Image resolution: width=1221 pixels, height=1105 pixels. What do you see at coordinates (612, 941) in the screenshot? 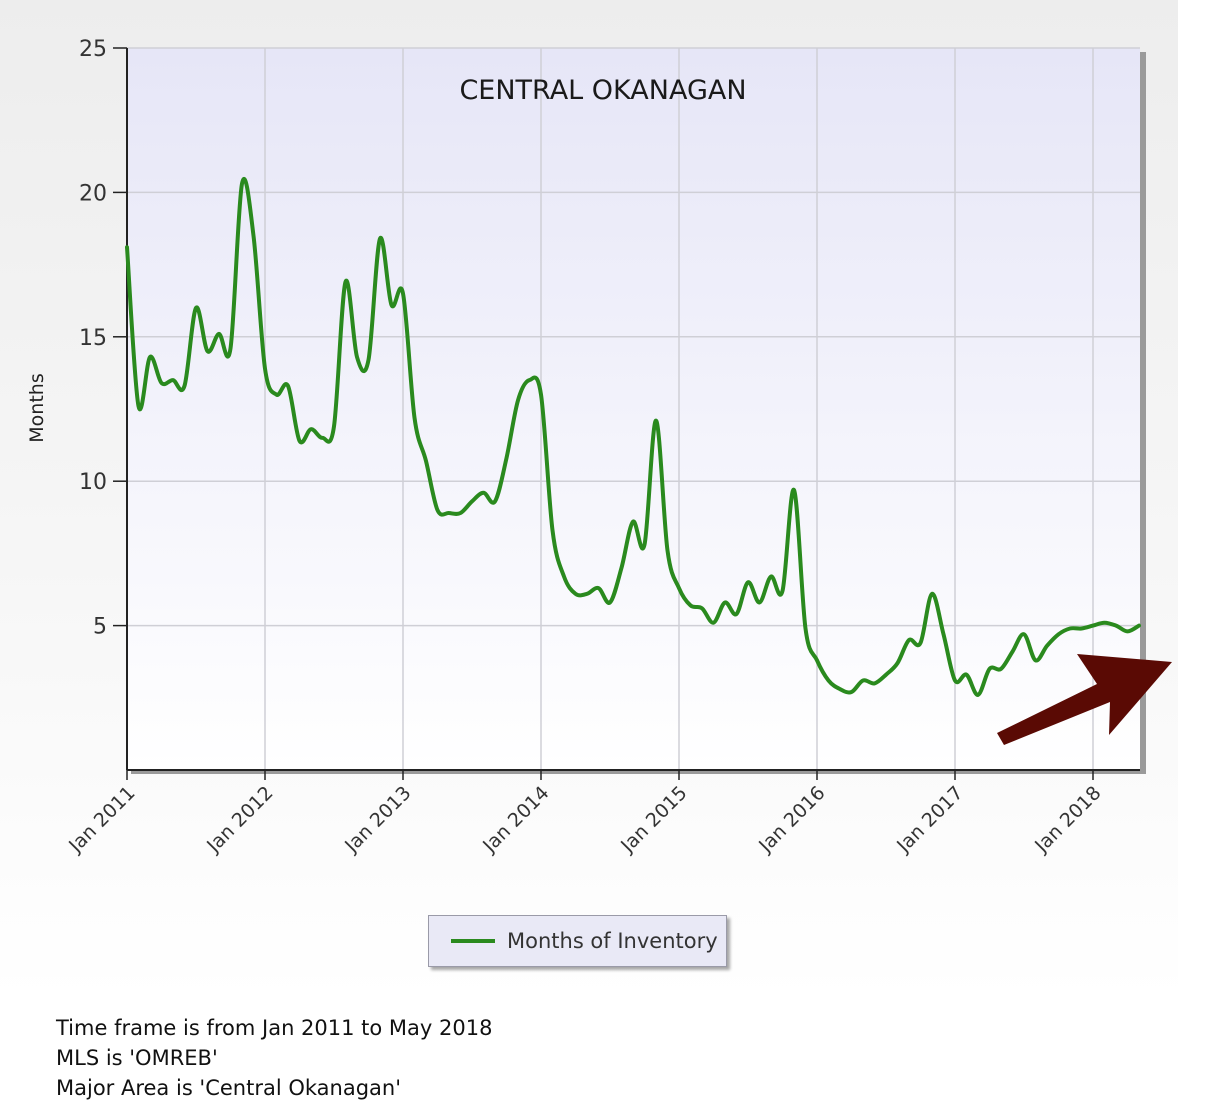
I see `legend-label: Months of Inventory` at bounding box center [612, 941].